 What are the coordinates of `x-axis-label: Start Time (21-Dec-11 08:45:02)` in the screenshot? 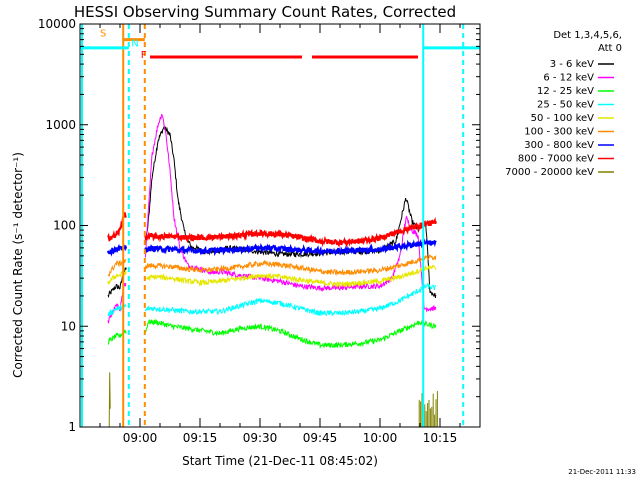 It's located at (280, 461).